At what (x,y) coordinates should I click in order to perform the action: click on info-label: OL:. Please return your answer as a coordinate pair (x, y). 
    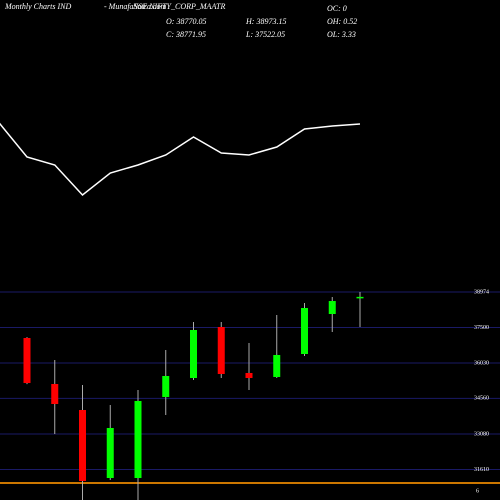
    Looking at the image, I should click on (333, 34).